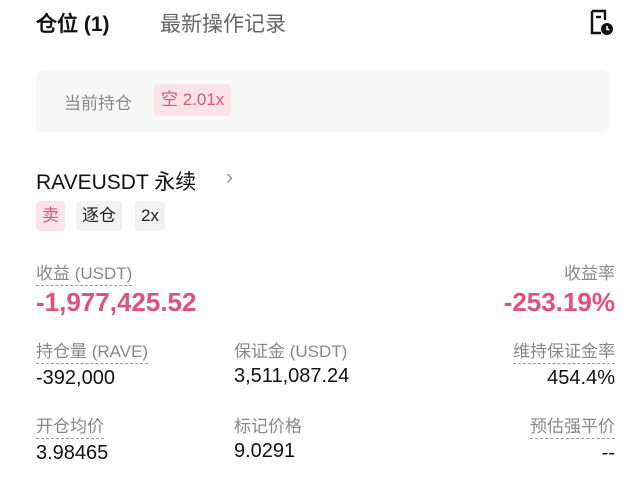  Describe the element at coordinates (84, 272) in the screenshot. I see `pnl-label: 收益 (USDT)` at that location.